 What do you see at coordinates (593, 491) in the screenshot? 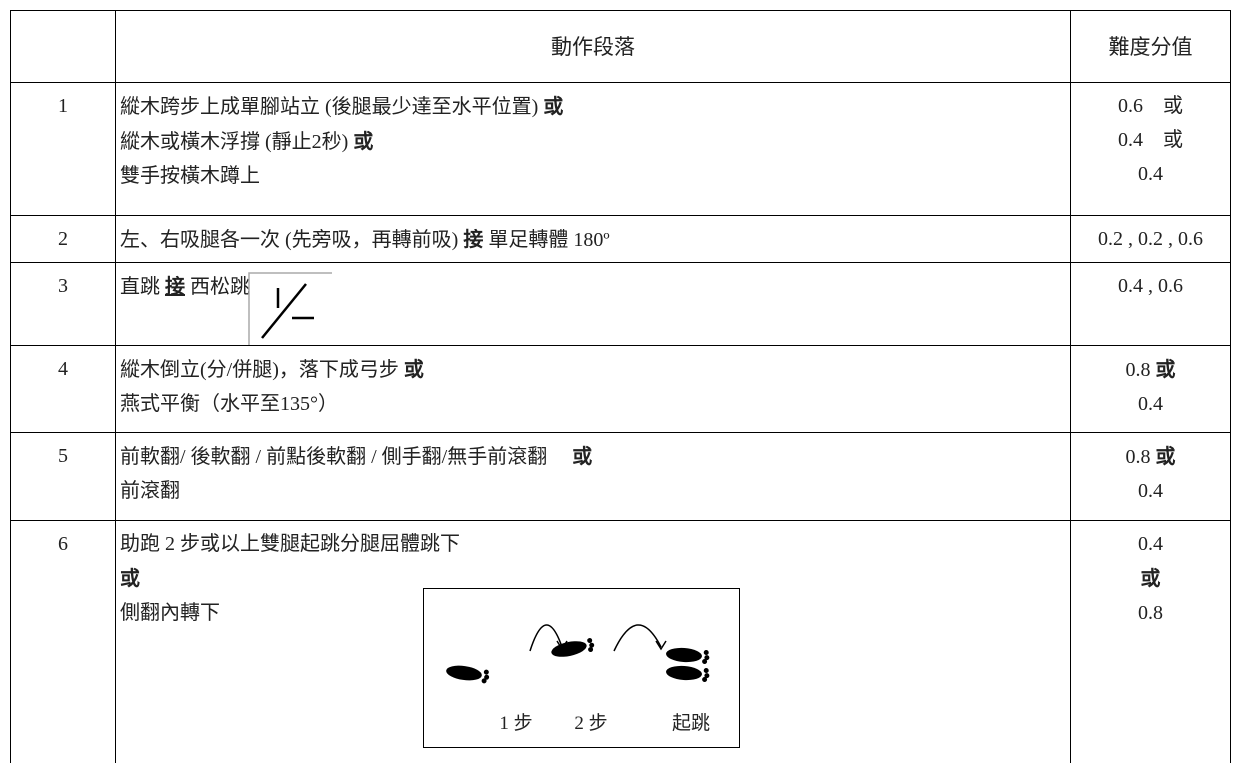
I see `text-line: 前滾翻` at bounding box center [593, 491].